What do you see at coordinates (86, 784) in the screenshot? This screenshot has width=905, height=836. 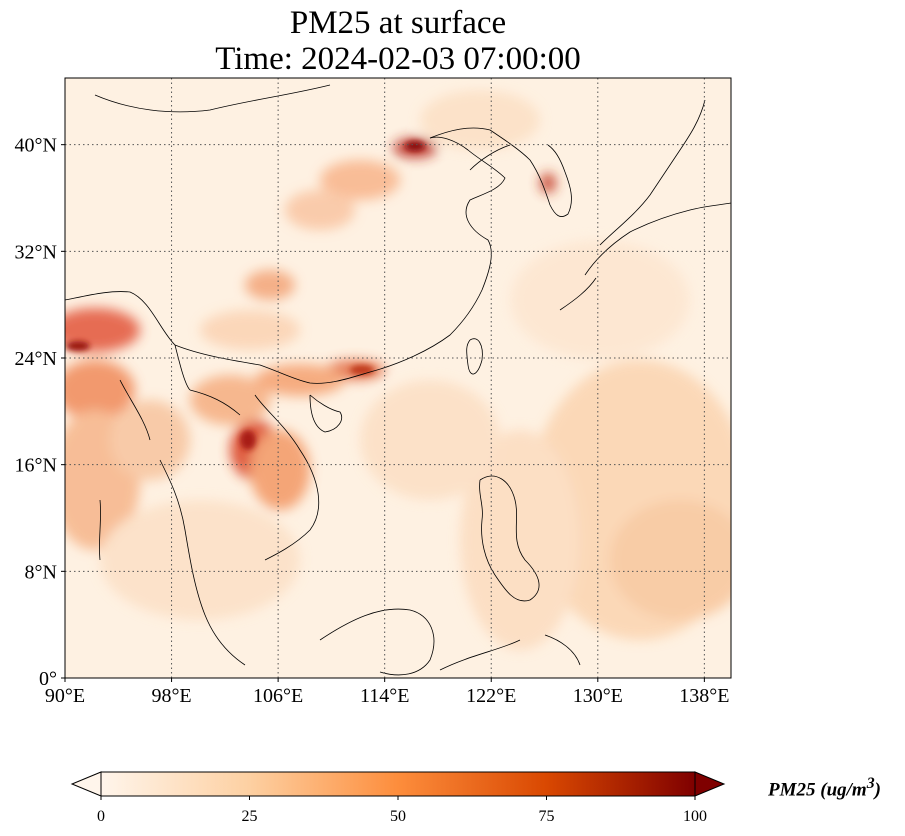 I see `colorbar-min-extend-arrow` at bounding box center [86, 784].